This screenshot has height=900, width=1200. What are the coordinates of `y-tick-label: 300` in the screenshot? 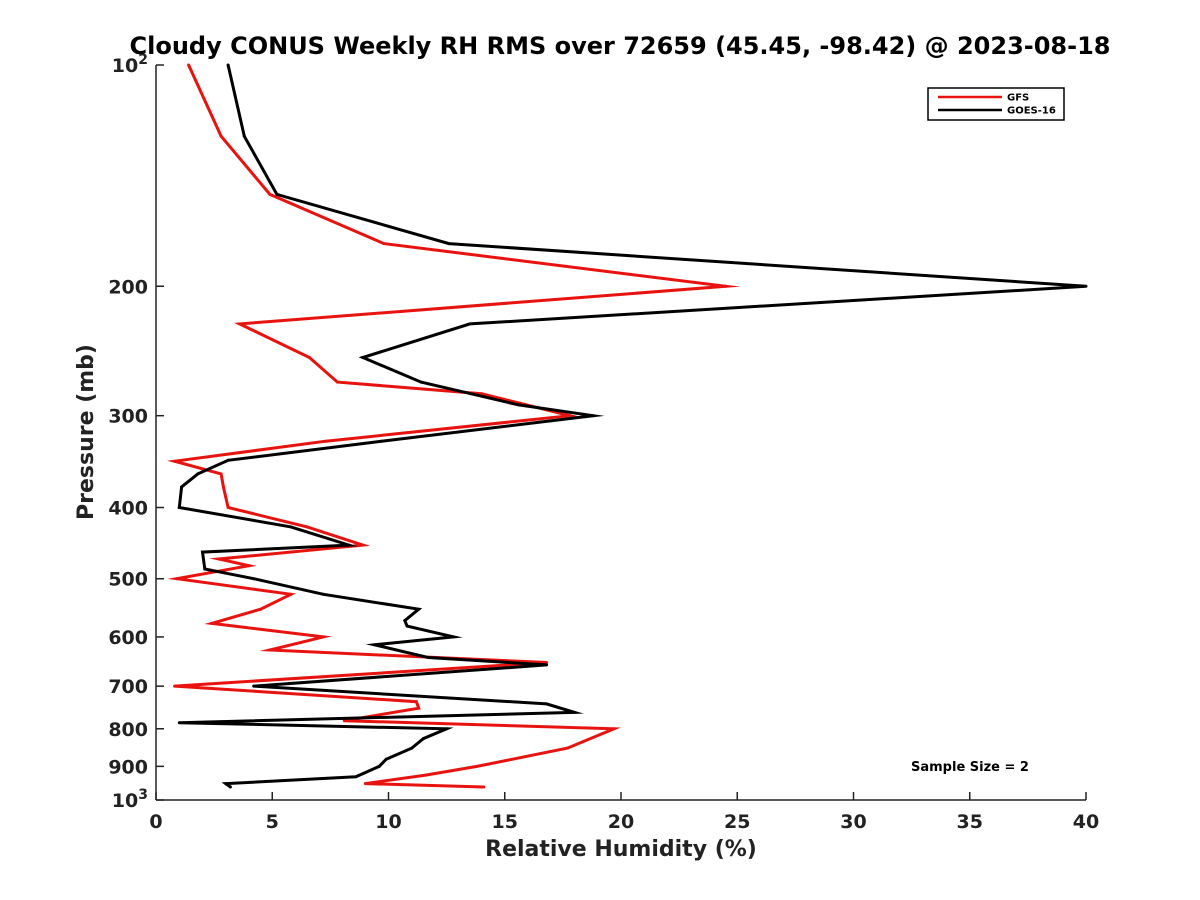 It's located at (128, 417).